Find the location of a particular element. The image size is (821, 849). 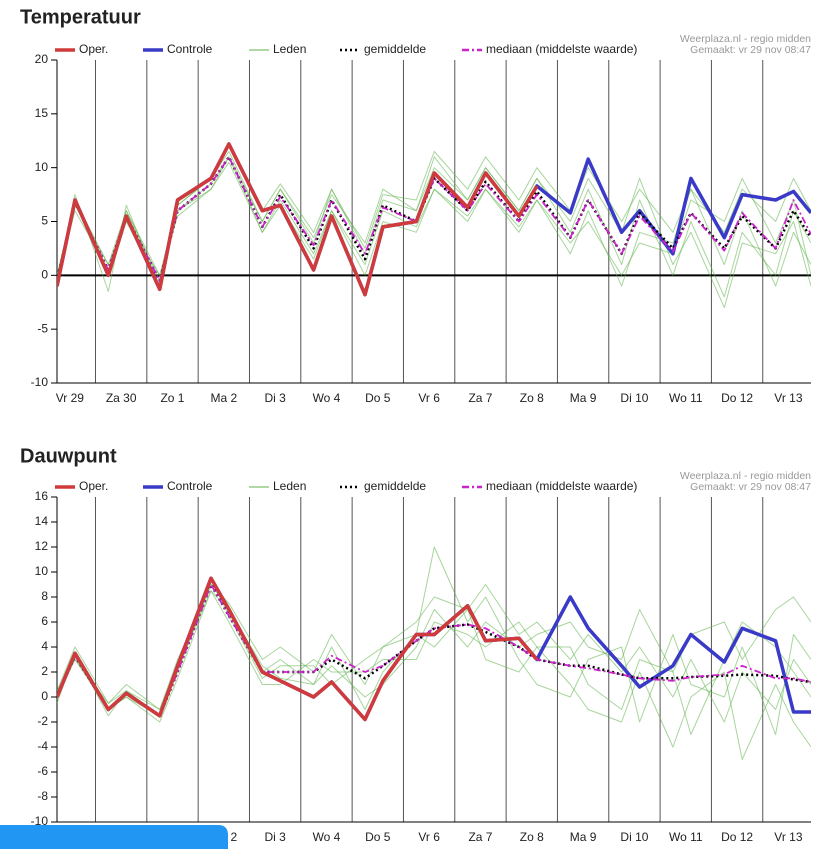

chart-title: Temperatuur is located at coordinates (80, 17).